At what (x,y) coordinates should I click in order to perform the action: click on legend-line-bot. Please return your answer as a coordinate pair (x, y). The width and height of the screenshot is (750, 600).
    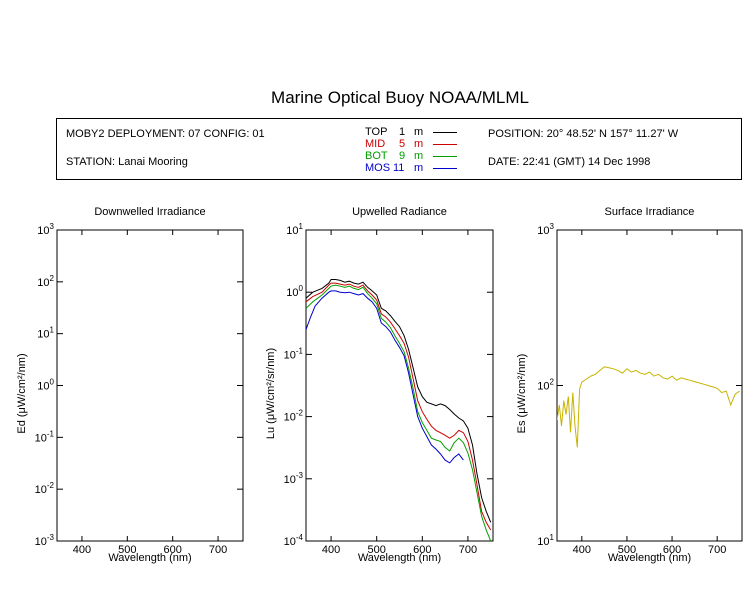
    Looking at the image, I should click on (445, 156).